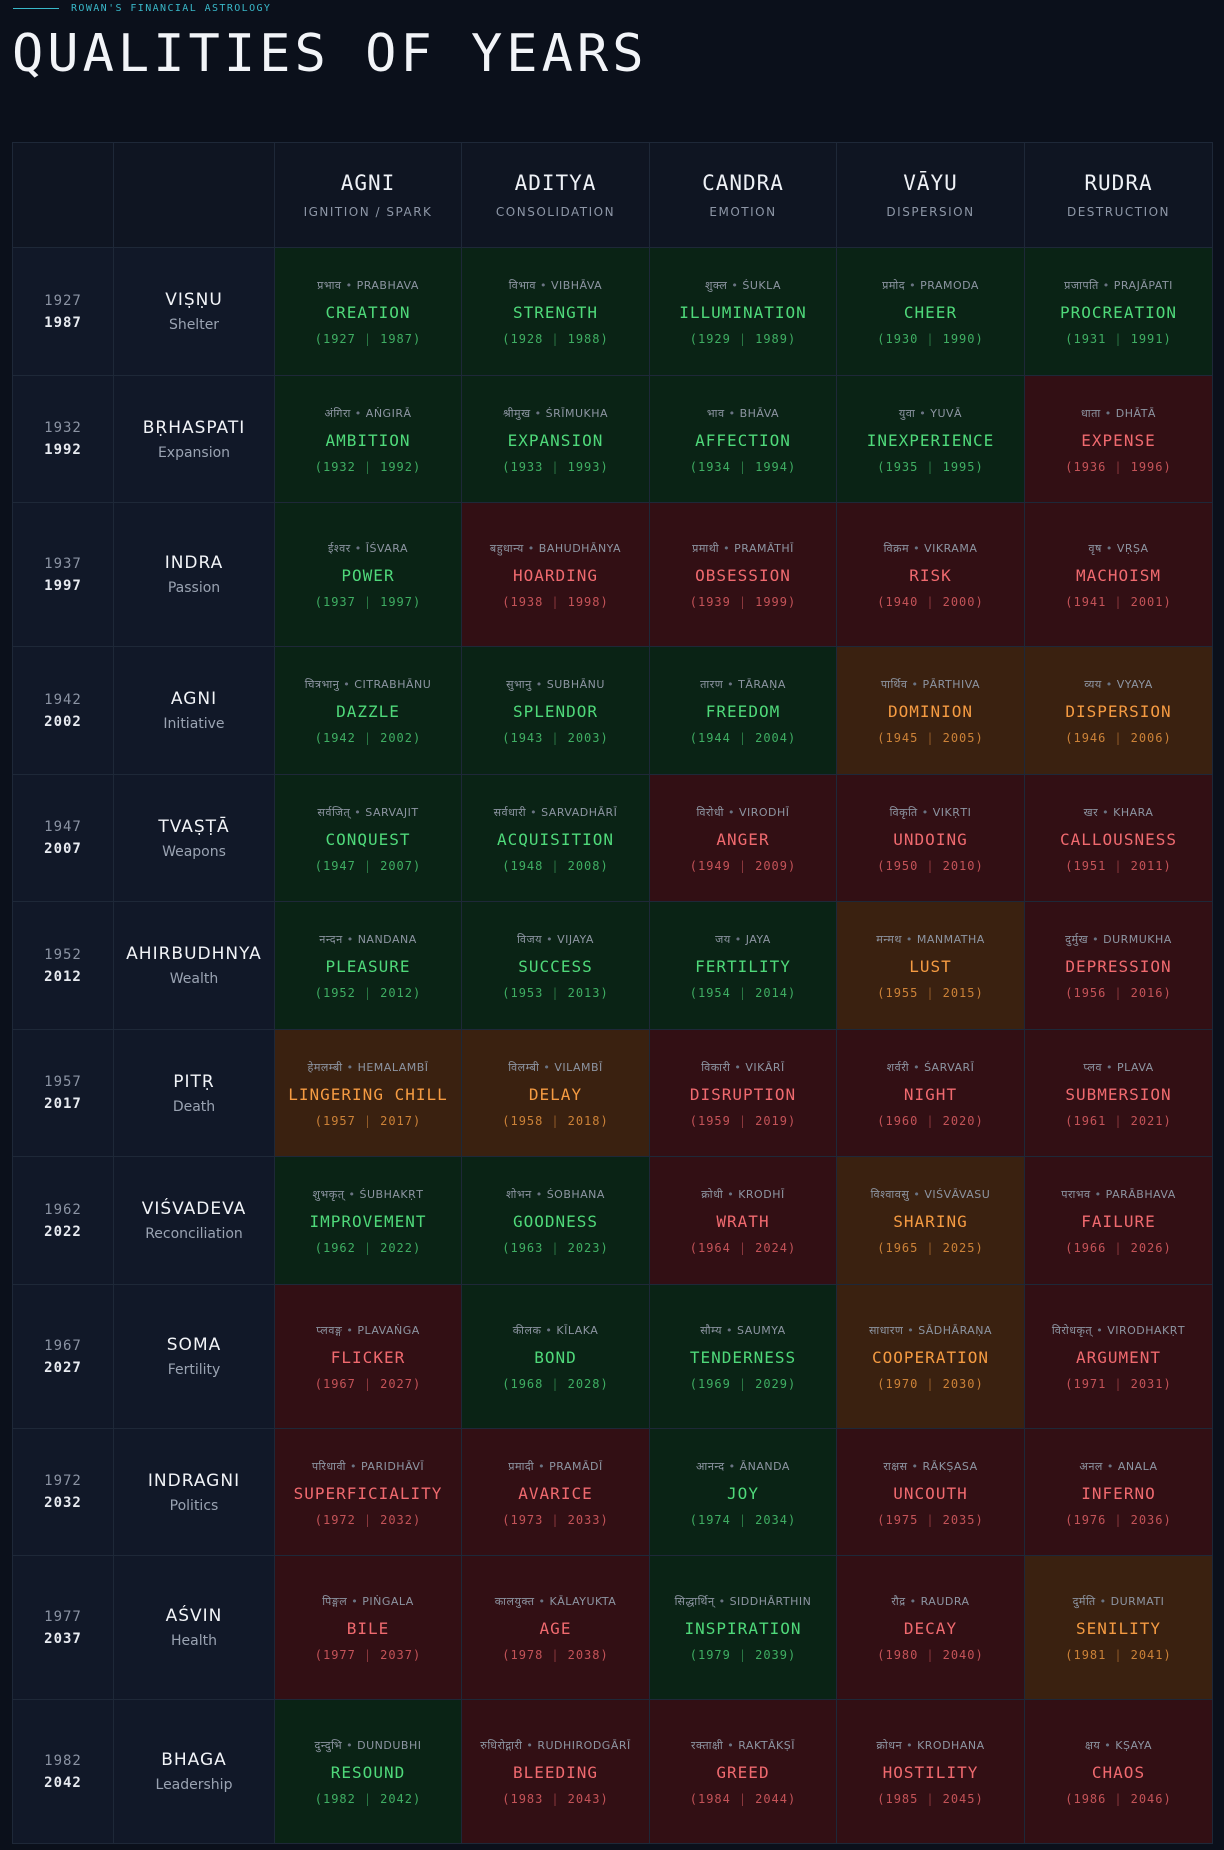 This screenshot has height=1850, width=1224. Describe the element at coordinates (194, 724) in the screenshot. I see `row-deity-quality: Initiative` at that location.